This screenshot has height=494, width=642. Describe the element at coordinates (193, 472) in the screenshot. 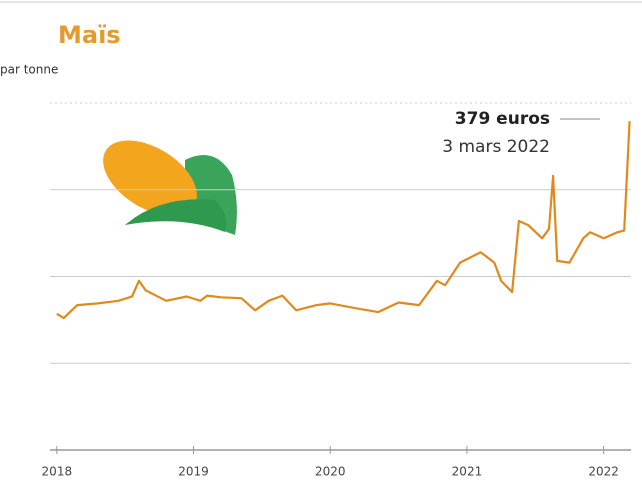

I see `x-tick-label: 2019` at that location.